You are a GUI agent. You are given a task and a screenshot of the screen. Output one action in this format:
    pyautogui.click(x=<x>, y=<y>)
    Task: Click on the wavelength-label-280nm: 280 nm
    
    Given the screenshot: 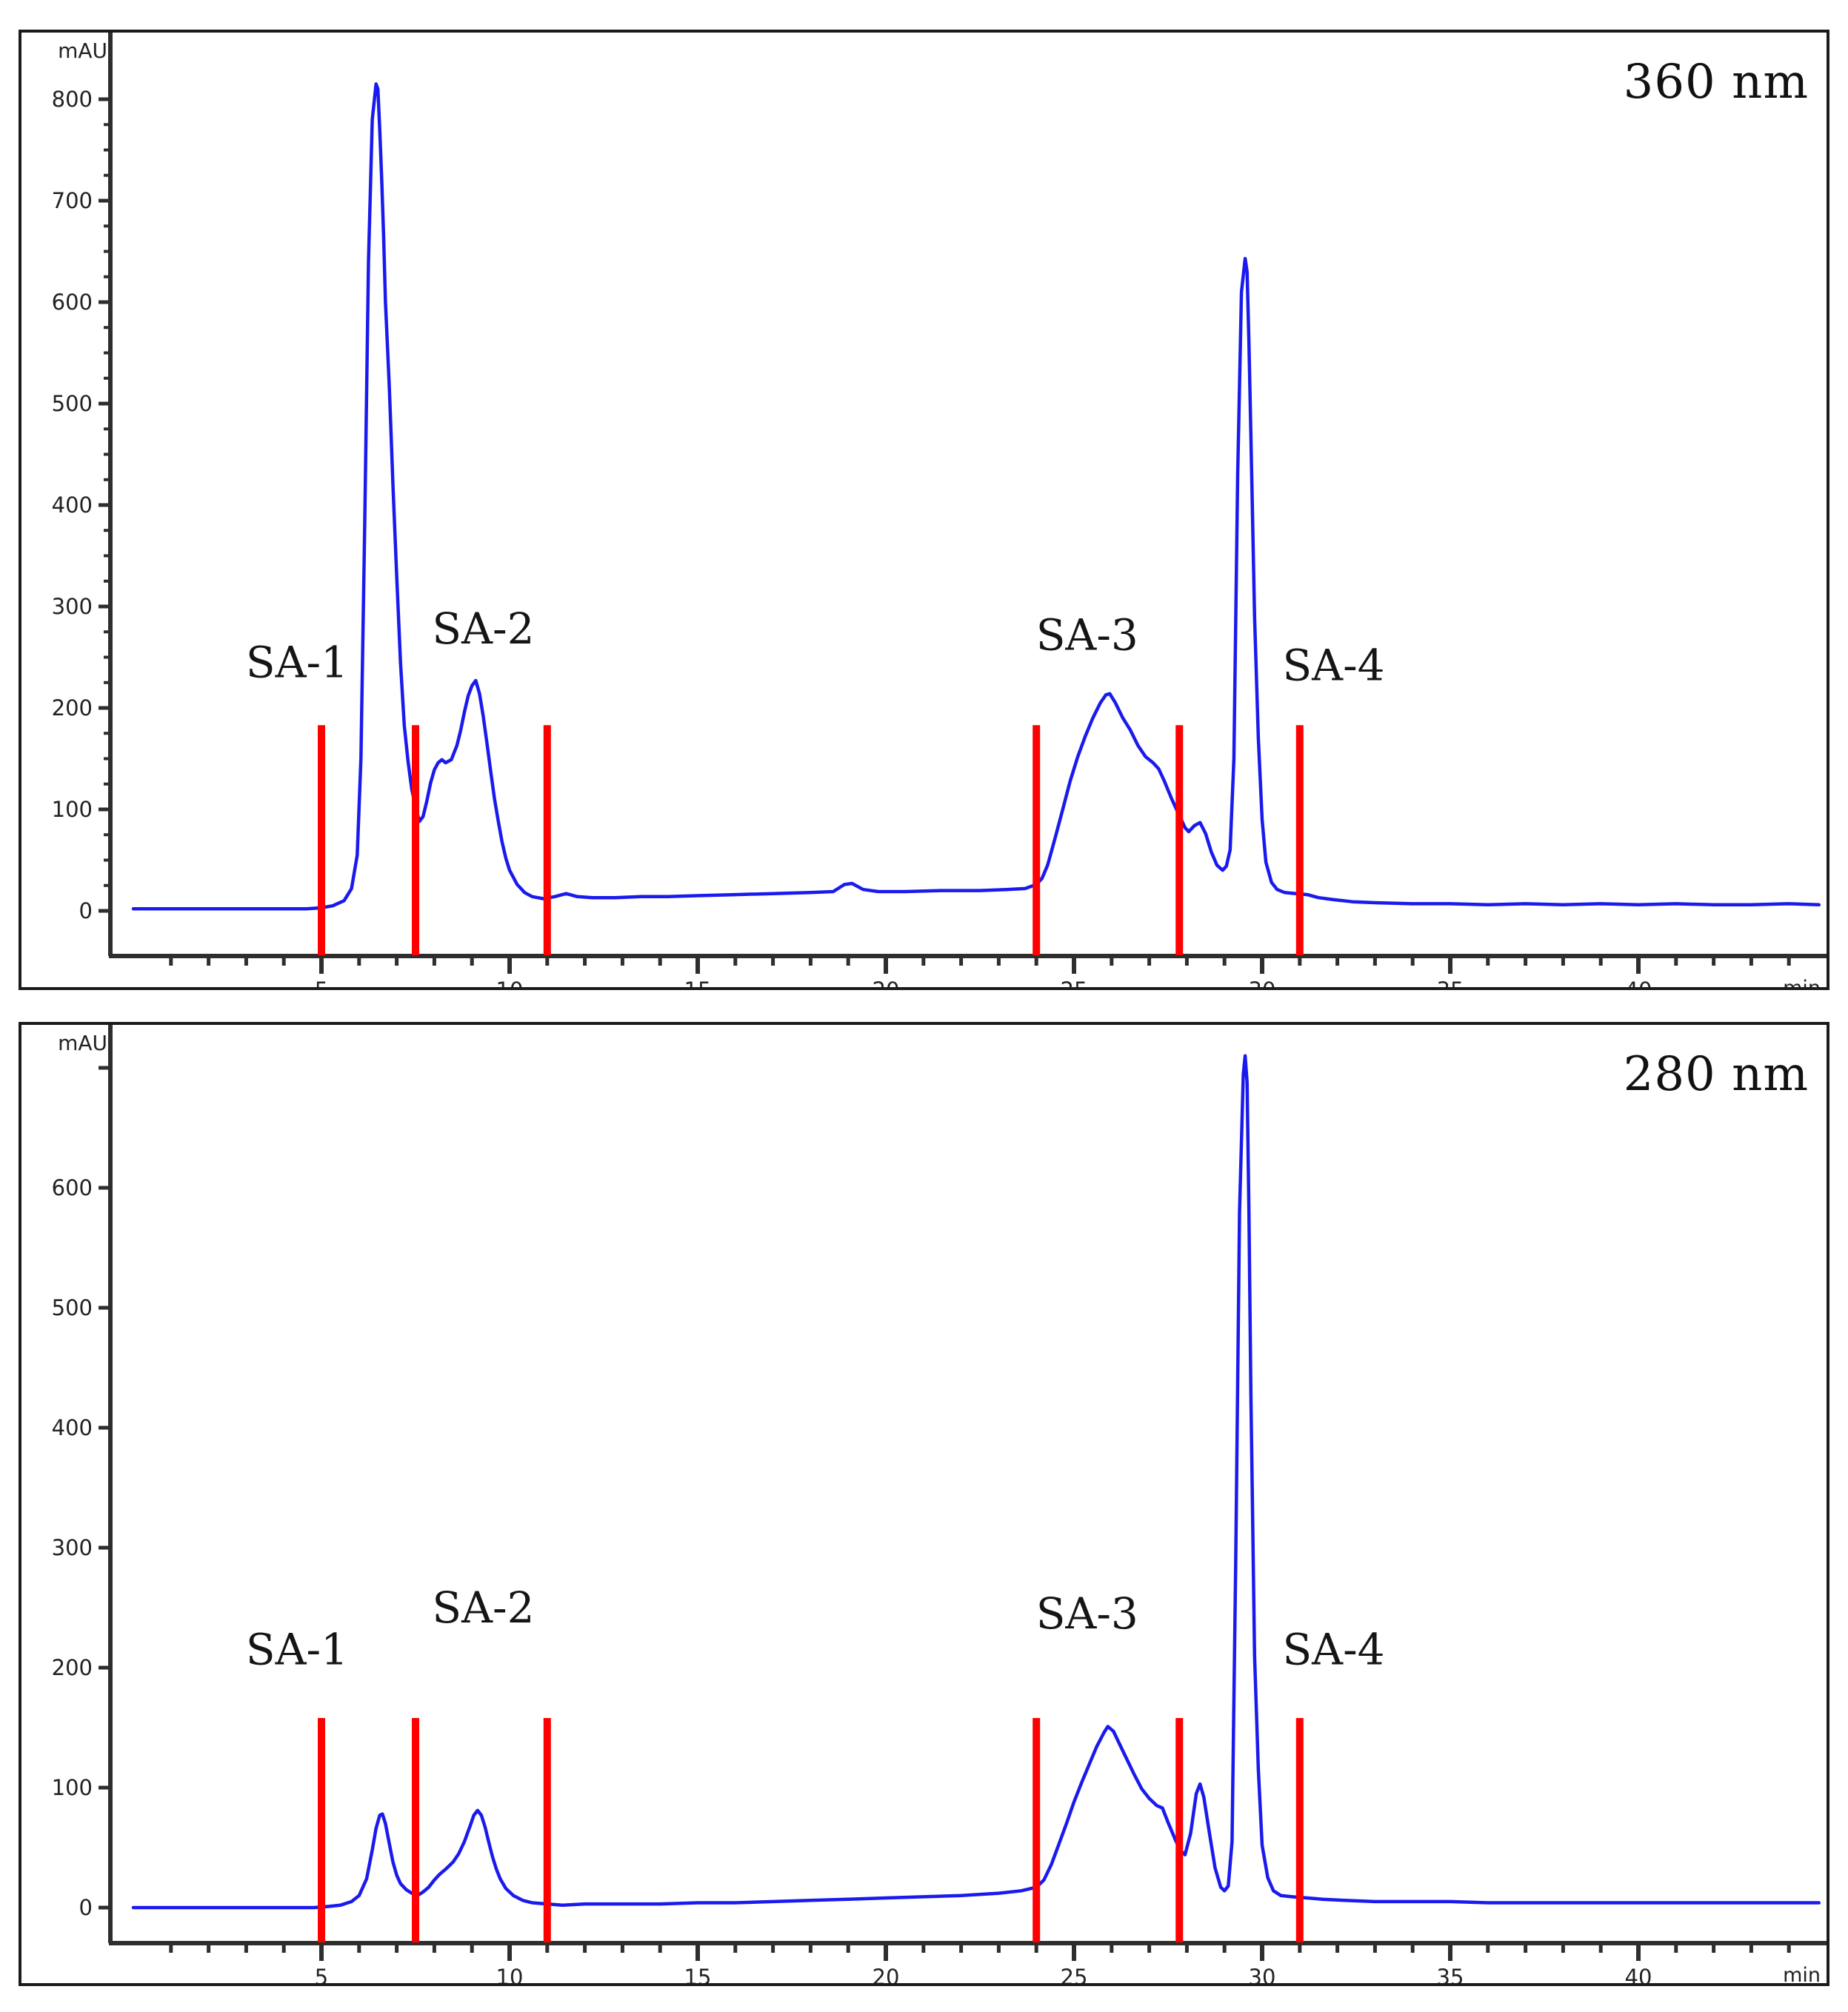 What is the action you would take?
    pyautogui.click(x=1716, y=1074)
    